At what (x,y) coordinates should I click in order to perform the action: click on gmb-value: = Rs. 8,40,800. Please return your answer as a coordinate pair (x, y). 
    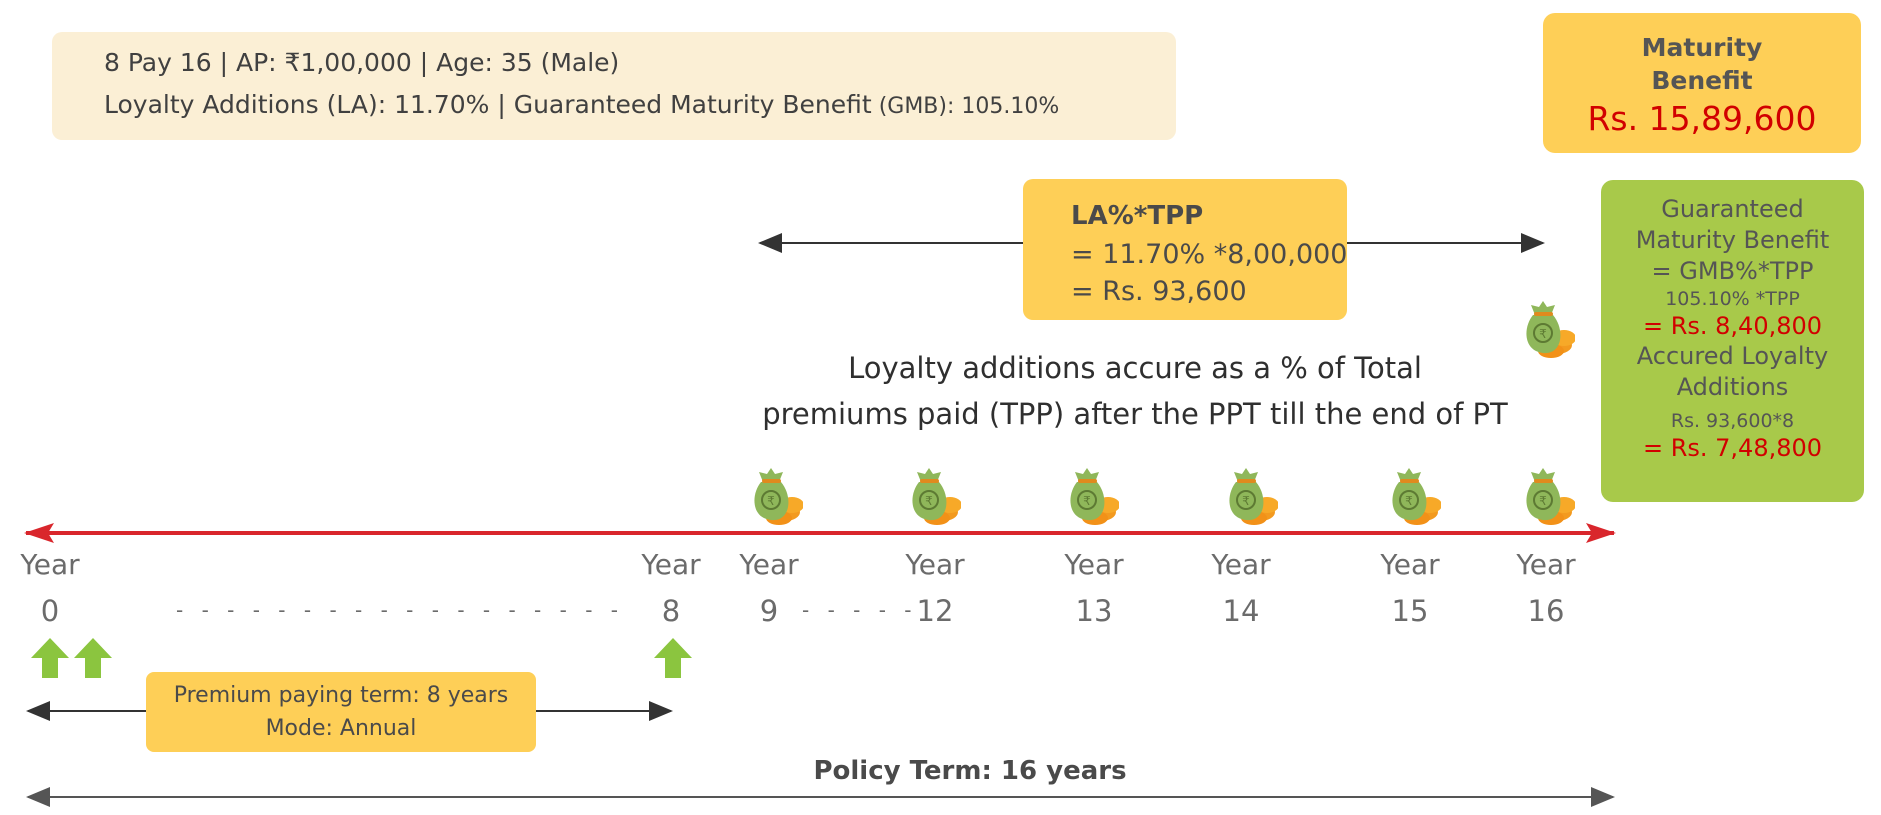
    Looking at the image, I should click on (1732, 326).